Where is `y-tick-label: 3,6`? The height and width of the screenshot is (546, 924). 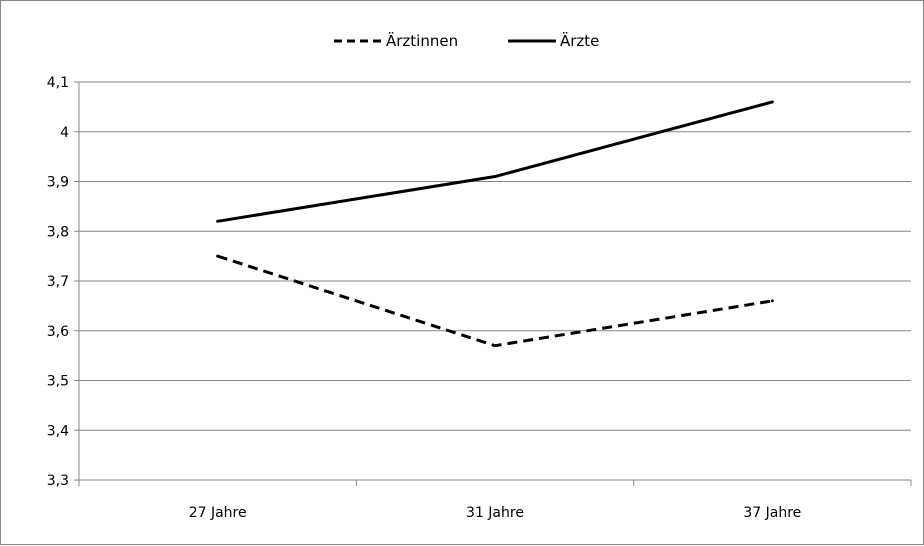 y-tick-label: 3,6 is located at coordinates (58, 332).